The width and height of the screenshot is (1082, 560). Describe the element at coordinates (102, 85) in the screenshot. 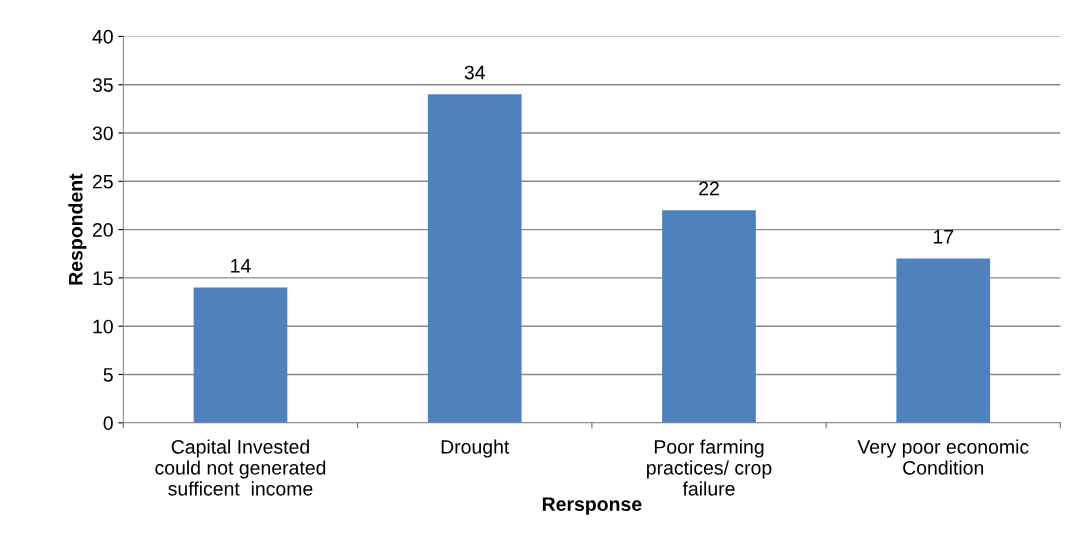

I see `y-tick-label: 35` at that location.